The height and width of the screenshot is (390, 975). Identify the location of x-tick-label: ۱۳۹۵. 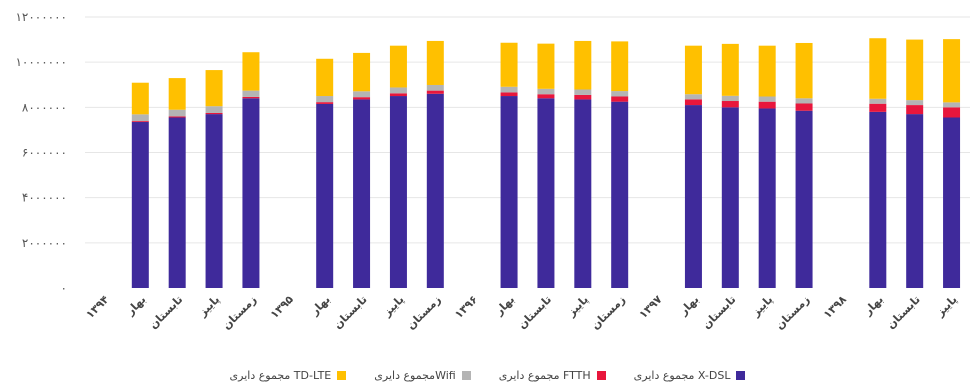
(282, 307).